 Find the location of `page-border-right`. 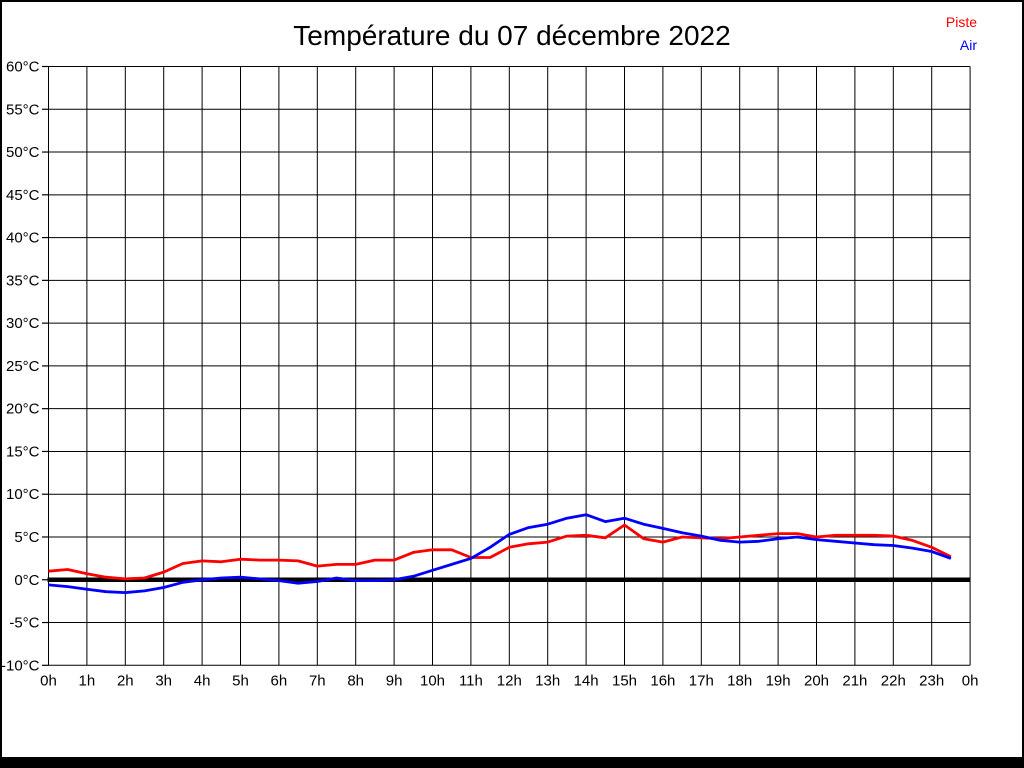

page-border-right is located at coordinates (1023, 384).